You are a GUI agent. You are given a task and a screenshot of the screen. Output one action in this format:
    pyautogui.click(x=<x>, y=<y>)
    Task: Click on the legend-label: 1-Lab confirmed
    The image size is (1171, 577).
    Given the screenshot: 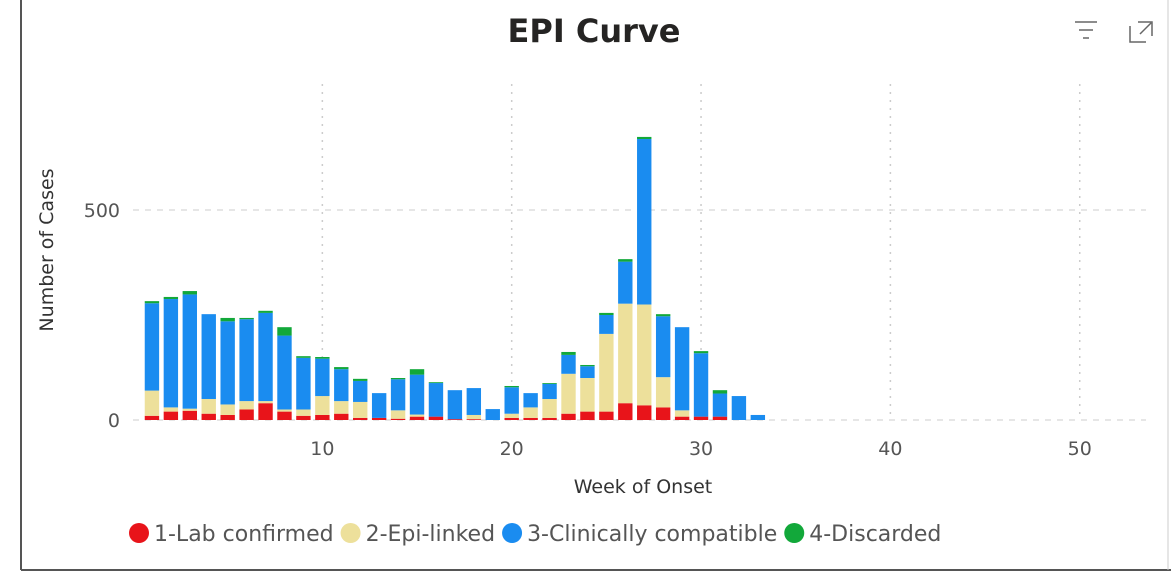 What is the action you would take?
    pyautogui.click(x=244, y=534)
    